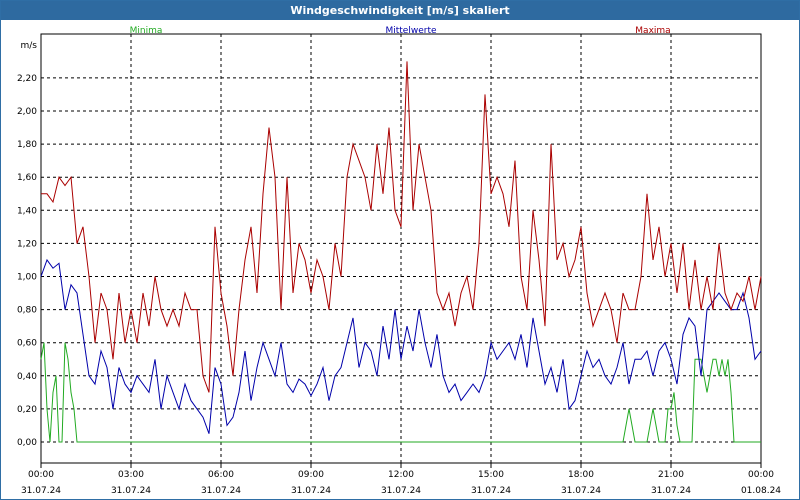  I want to click on y-tick-label: 0,00, so click(27, 443).